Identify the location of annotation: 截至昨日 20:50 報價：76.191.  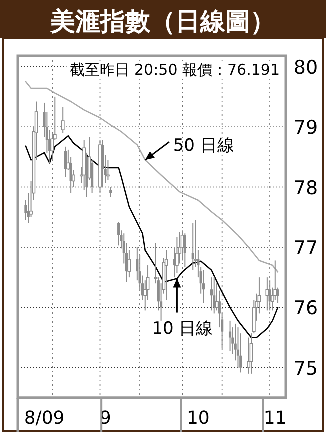
(175, 70).